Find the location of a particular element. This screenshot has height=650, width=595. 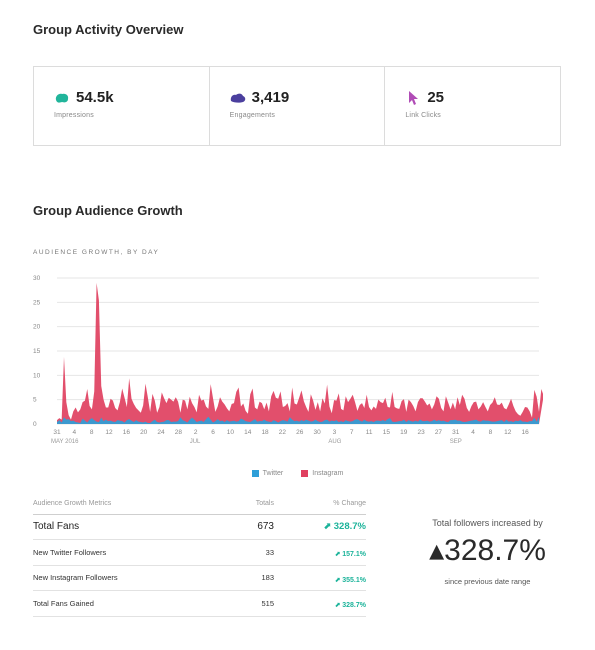

x-tick-label: 3 is located at coordinates (335, 432).